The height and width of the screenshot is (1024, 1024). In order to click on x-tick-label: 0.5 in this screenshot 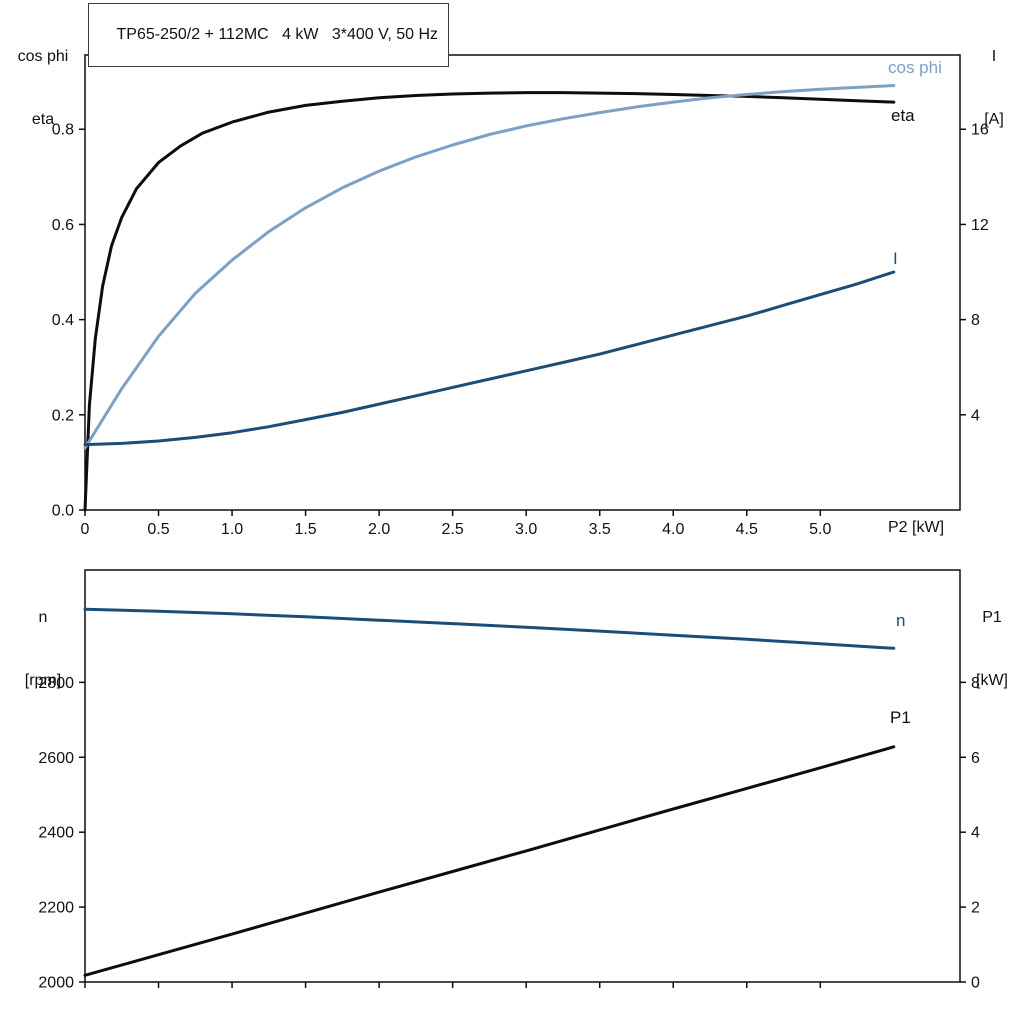, I will do `click(158, 529)`.